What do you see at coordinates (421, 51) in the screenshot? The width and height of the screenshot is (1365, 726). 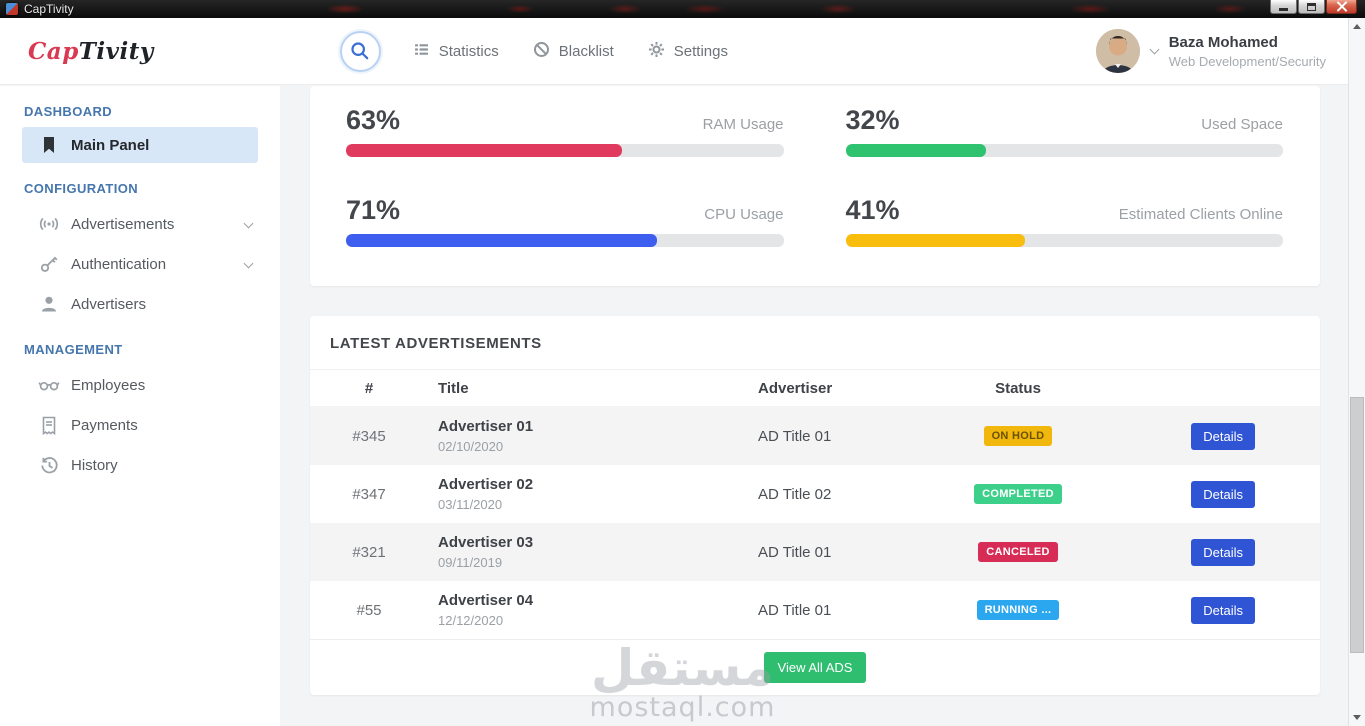 I see `statistics-icon` at bounding box center [421, 51].